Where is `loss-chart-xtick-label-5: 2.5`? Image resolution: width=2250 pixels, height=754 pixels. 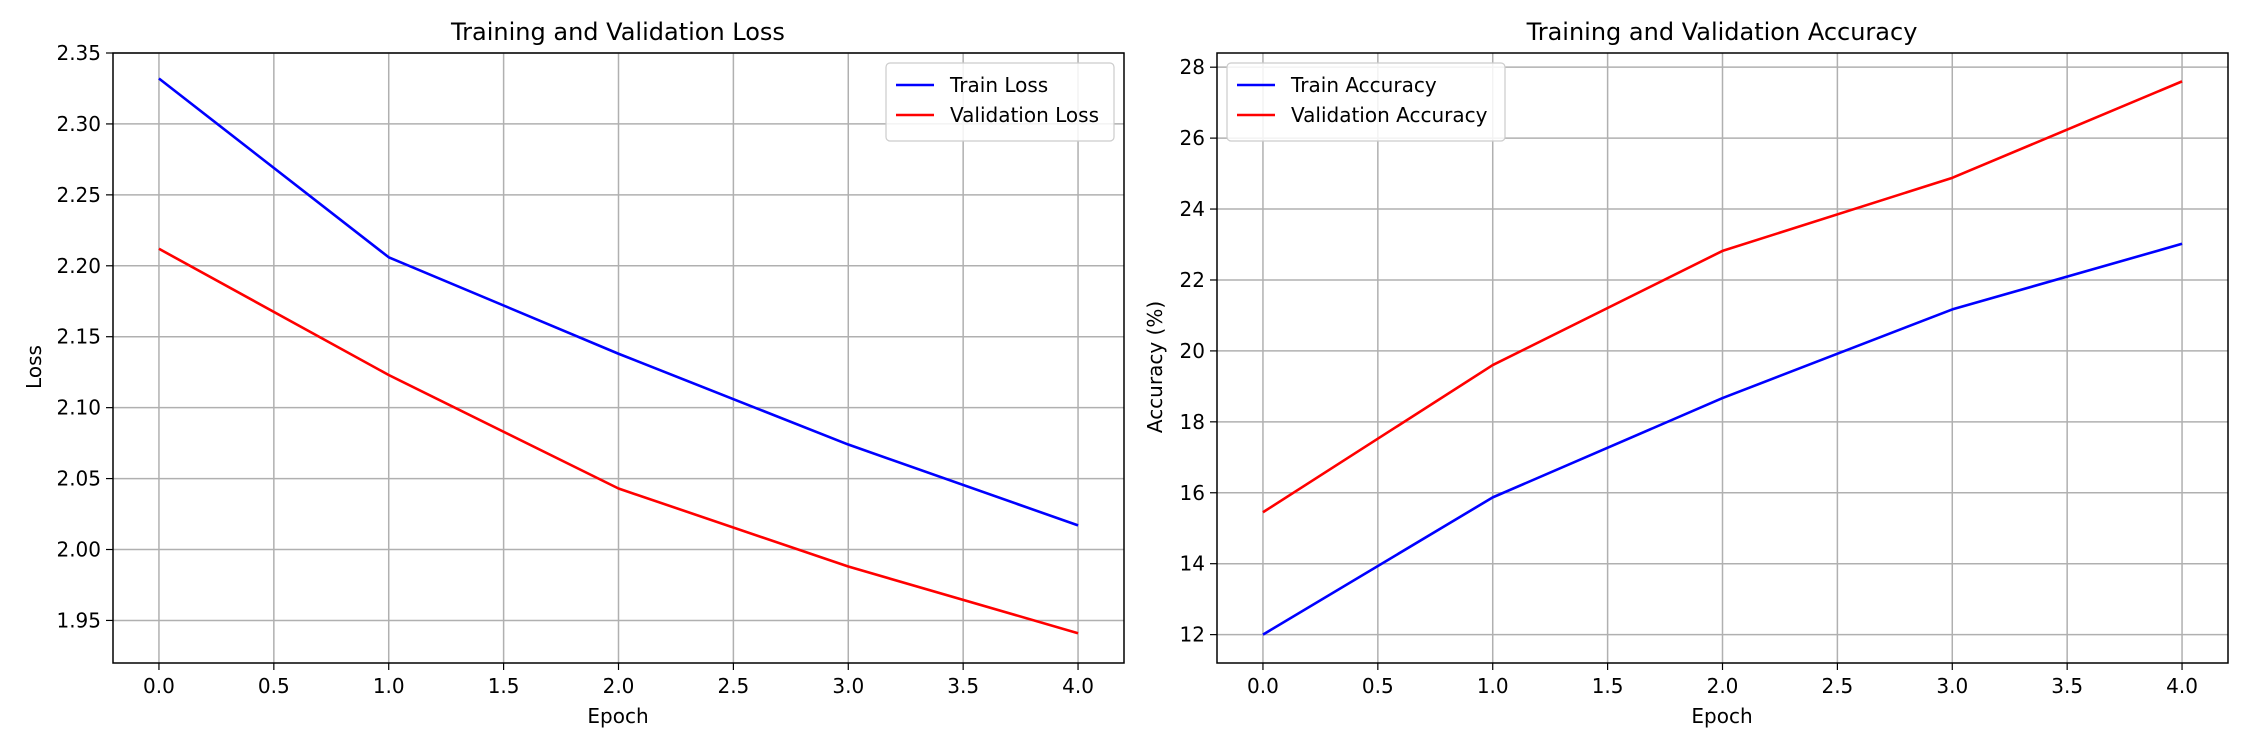
loss-chart-xtick-label-5: 2.5 is located at coordinates (733, 686).